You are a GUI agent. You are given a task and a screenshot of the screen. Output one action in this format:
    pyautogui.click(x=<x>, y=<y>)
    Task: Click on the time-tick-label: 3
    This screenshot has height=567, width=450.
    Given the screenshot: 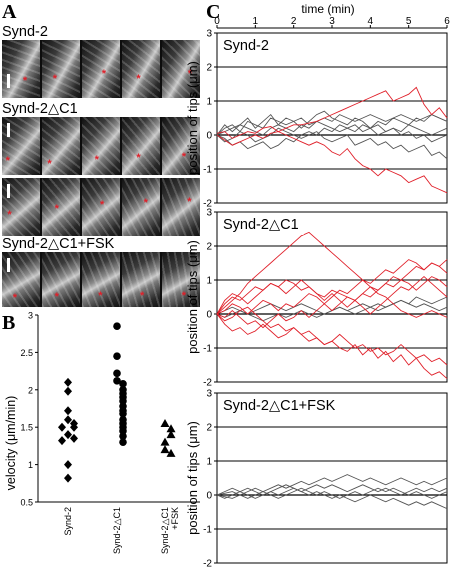 What is the action you would take?
    pyautogui.click(x=332, y=21)
    